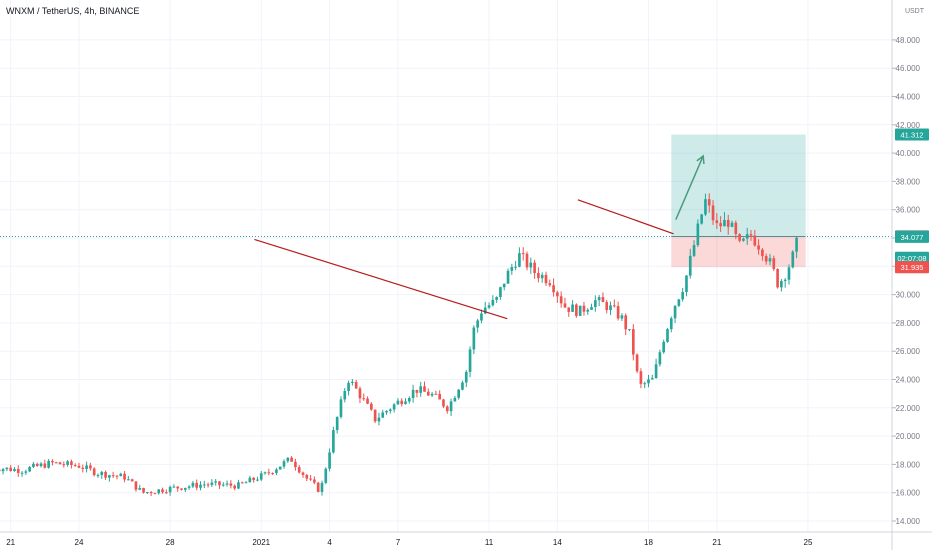 The height and width of the screenshot is (550, 932). I want to click on x-tick-label: 18, so click(648, 542).